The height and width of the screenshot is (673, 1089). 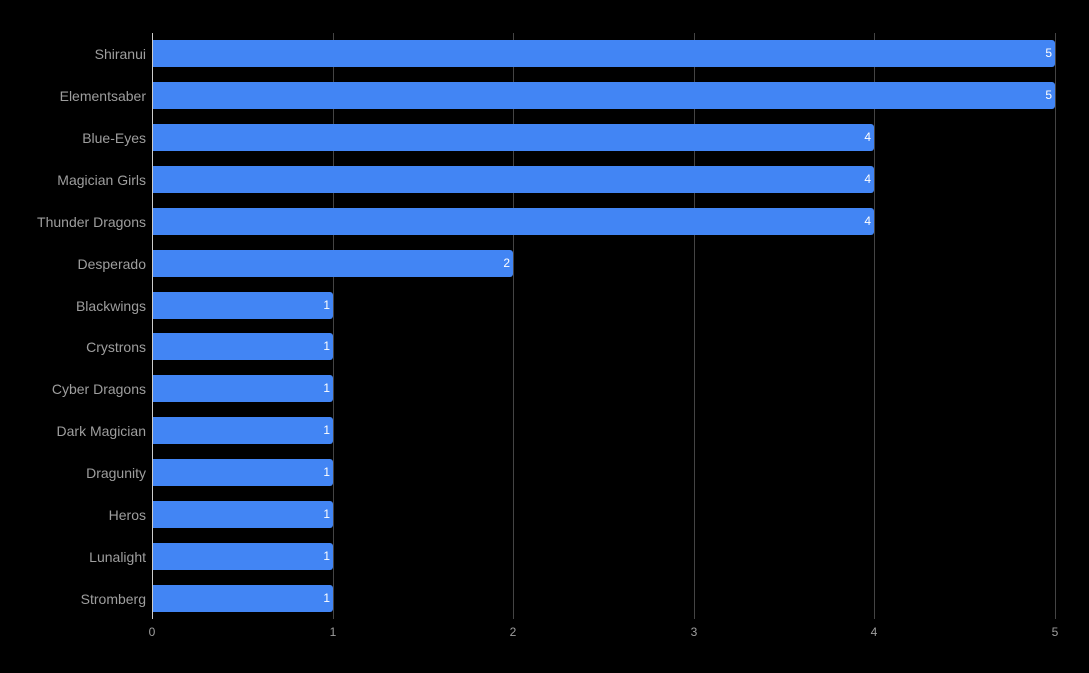 What do you see at coordinates (101, 431) in the screenshot?
I see `category-label: Dark Magician` at bounding box center [101, 431].